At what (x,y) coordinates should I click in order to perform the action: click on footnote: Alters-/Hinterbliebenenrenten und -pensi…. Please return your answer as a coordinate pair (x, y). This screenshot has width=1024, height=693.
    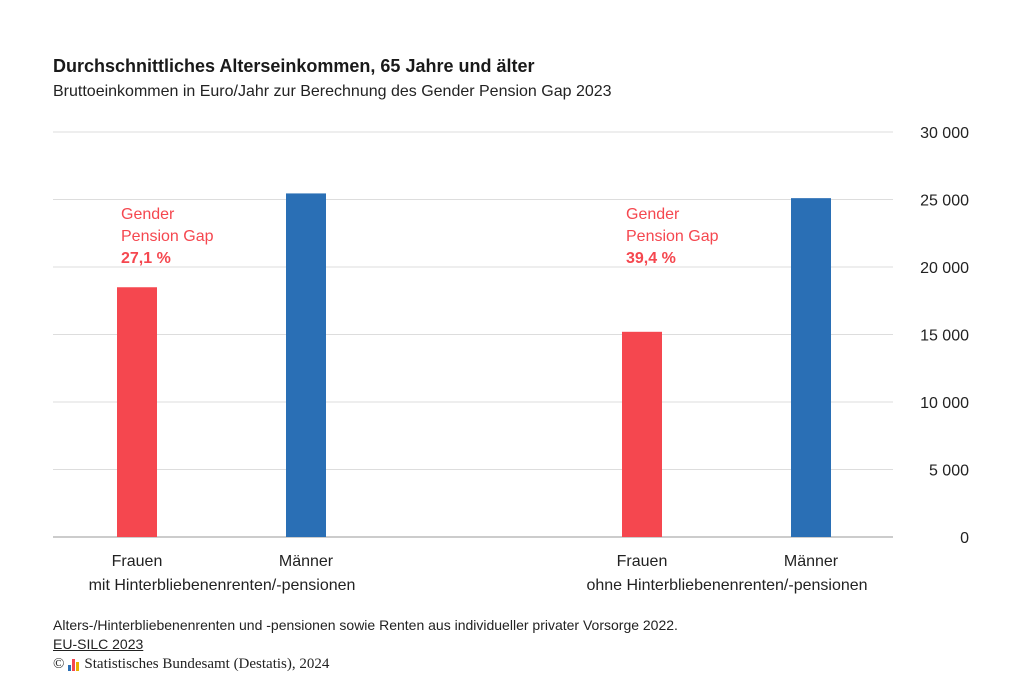
    Looking at the image, I should click on (365, 625).